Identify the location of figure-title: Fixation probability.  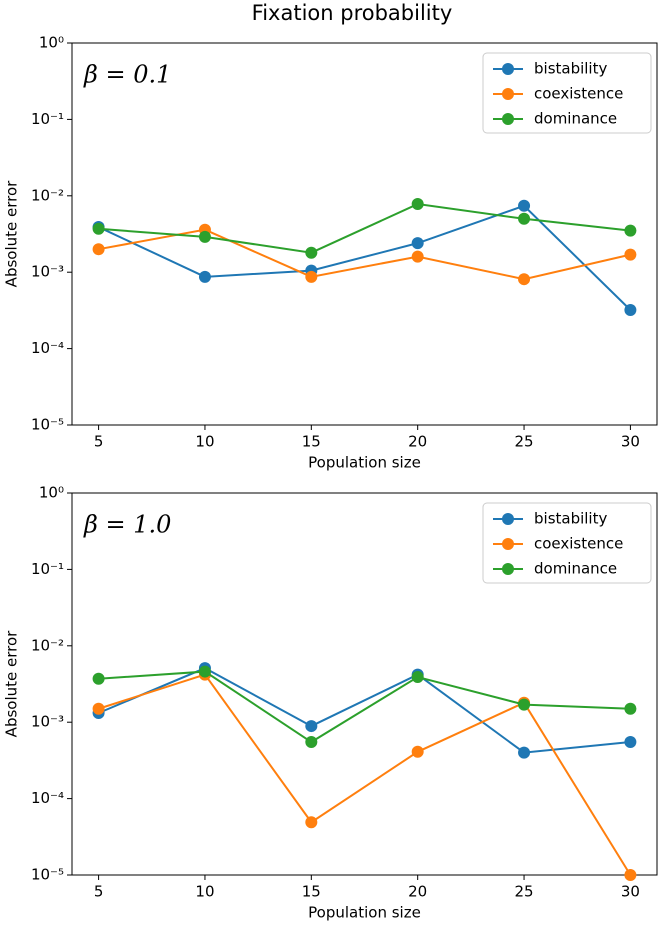
(352, 13).